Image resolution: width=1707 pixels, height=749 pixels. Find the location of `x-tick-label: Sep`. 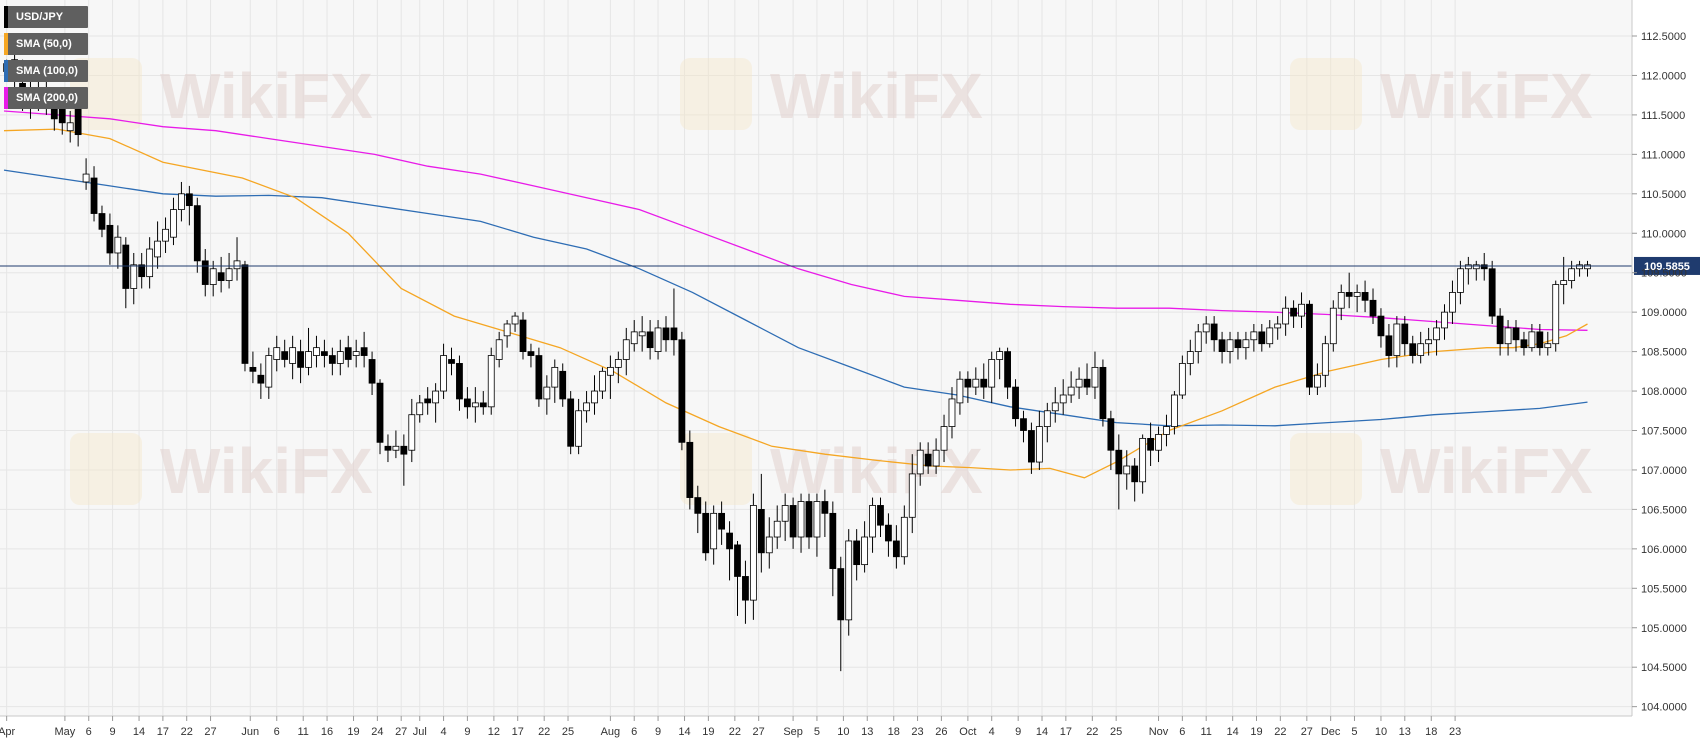

x-tick-label: Sep is located at coordinates (793, 732).